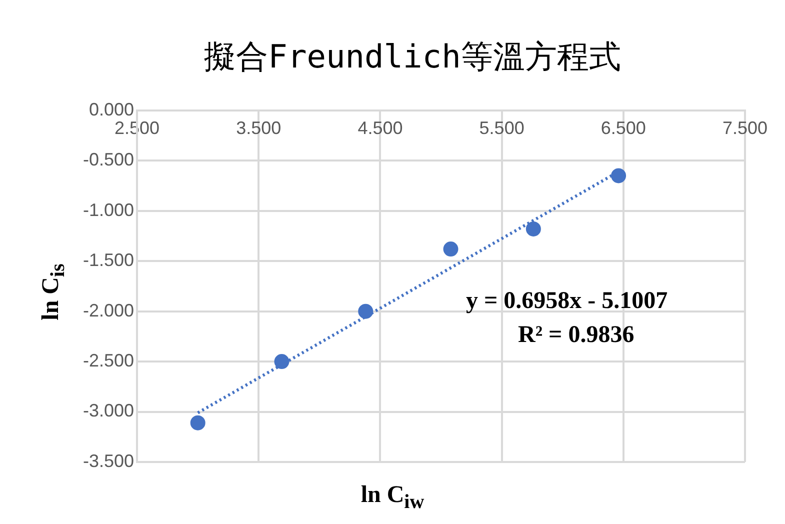 This screenshot has height=524, width=785. I want to click on x-tick-label: 5.500, so click(501, 128).